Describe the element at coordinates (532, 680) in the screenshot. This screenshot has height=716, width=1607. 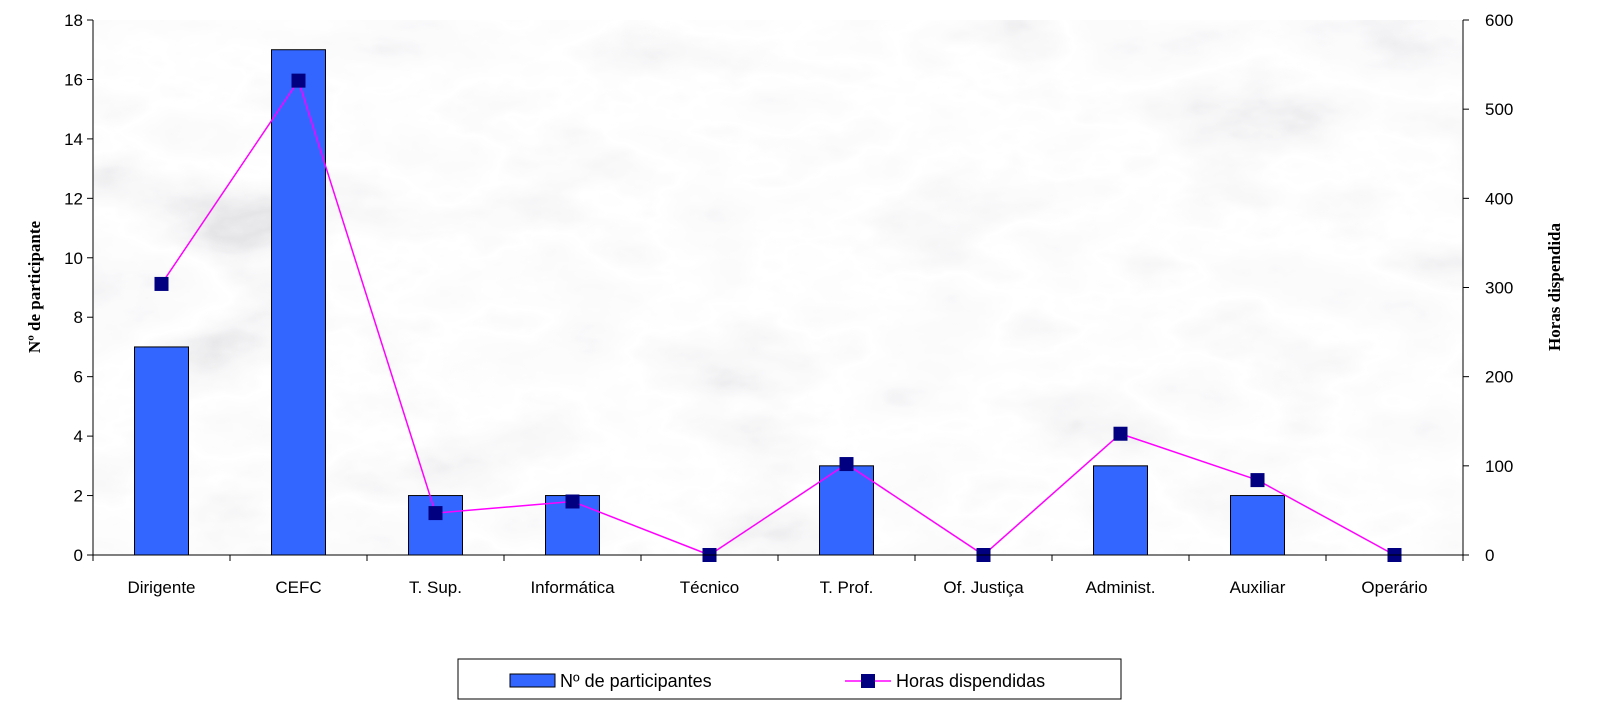
I see `legend-swatch-participantes` at that location.